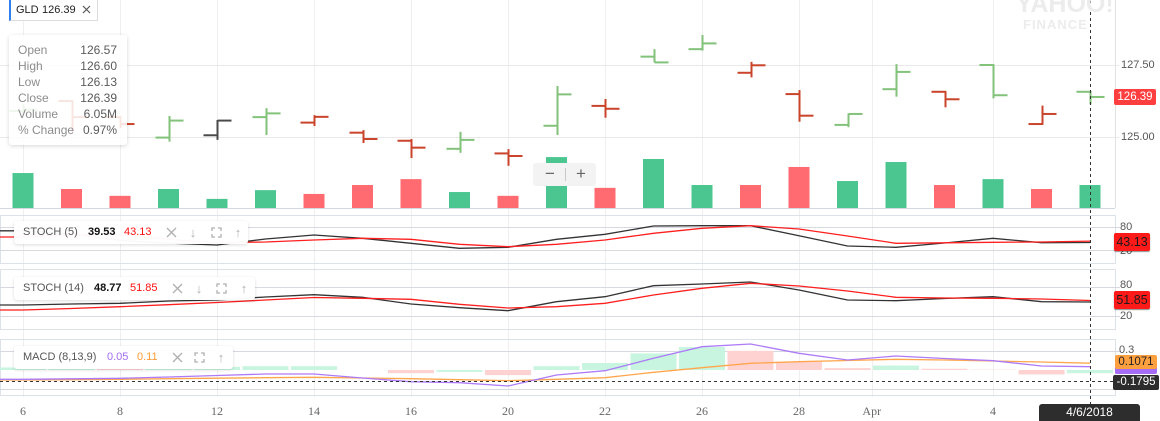  What do you see at coordinates (508, 411) in the screenshot?
I see `x-axis-label: 20` at bounding box center [508, 411].